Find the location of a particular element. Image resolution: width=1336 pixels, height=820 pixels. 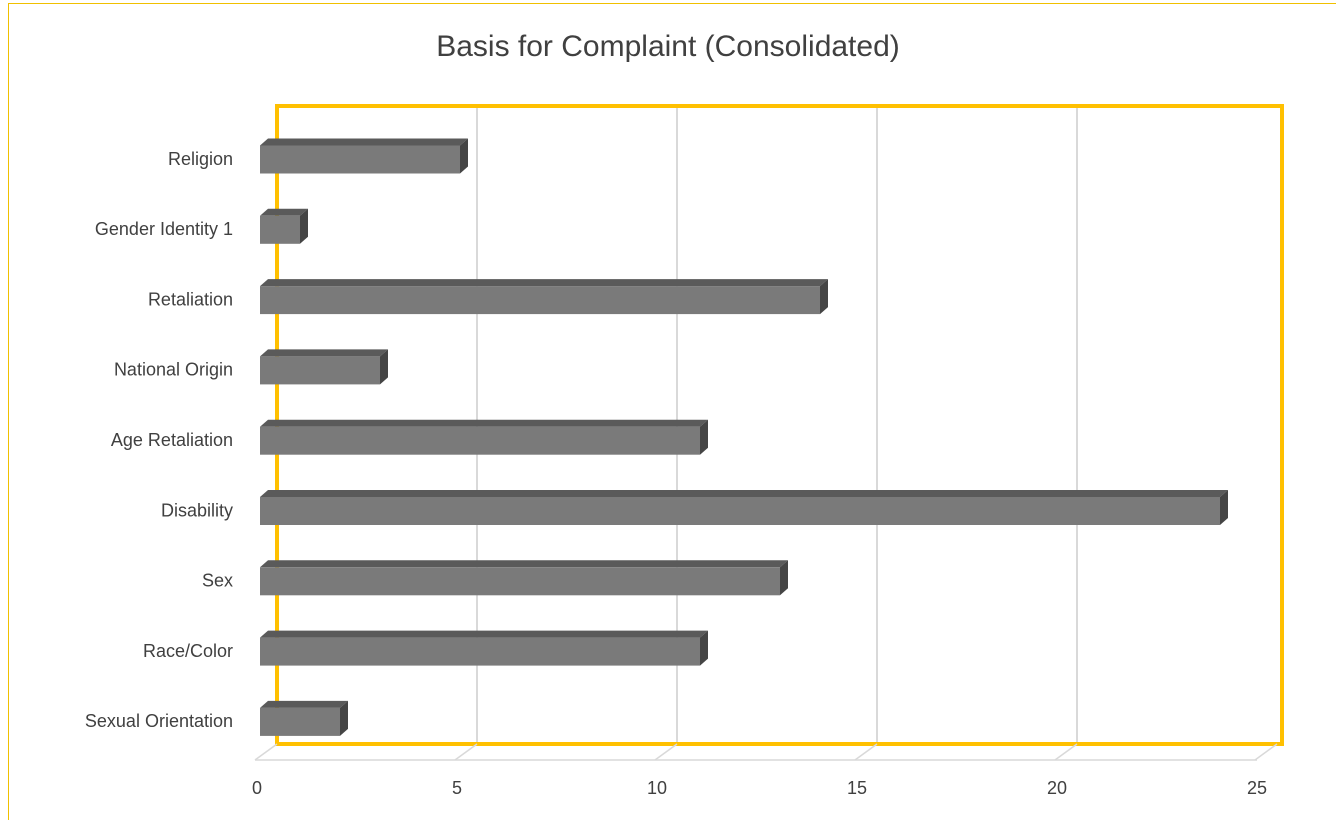

y-tick-label: Age Retaliation is located at coordinates (172, 440).